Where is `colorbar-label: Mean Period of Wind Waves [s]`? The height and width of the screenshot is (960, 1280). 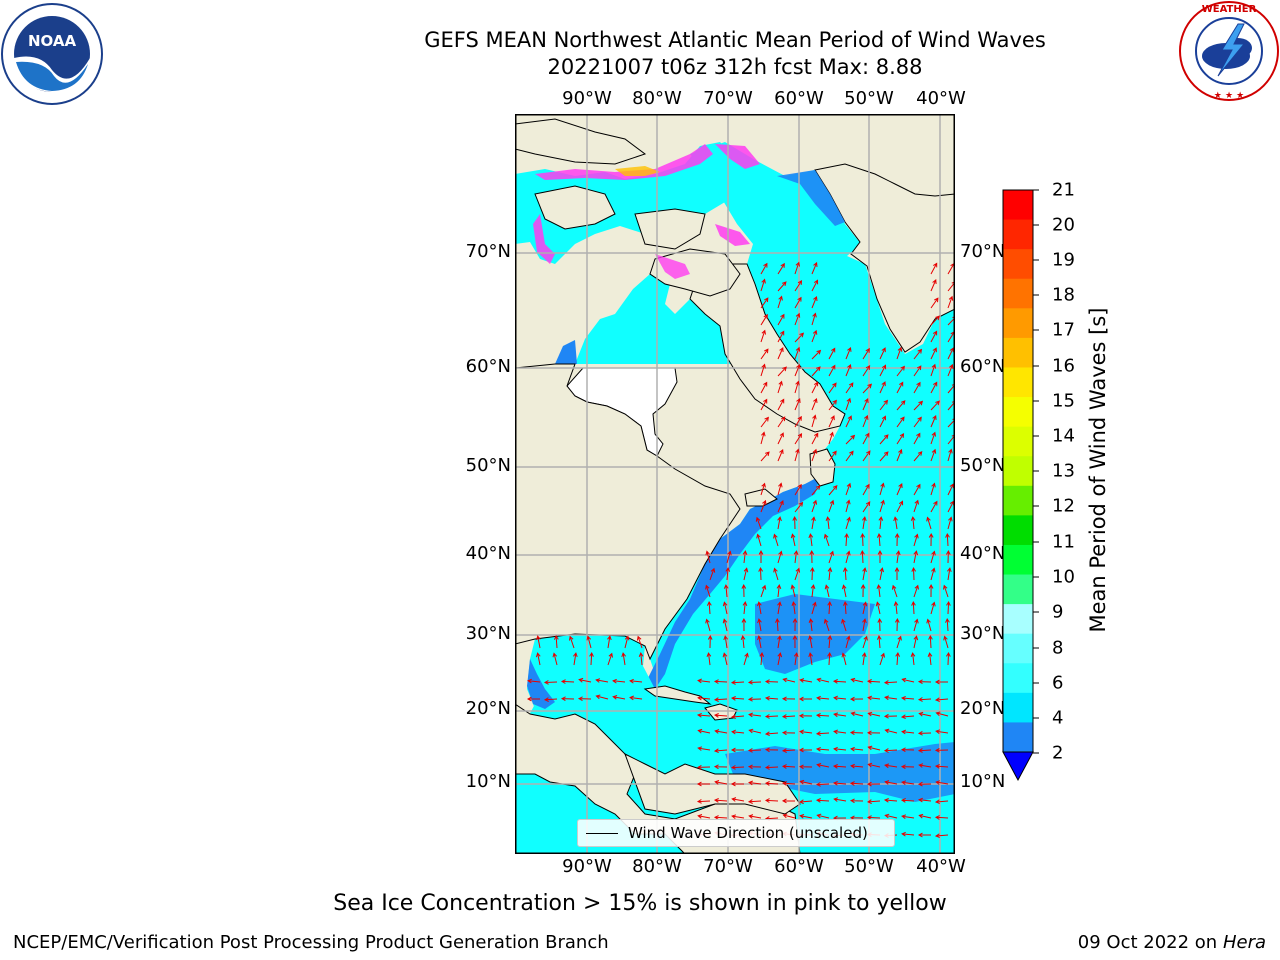 colorbar-label: Mean Period of Wind Waves [s] is located at coordinates (1098, 470).